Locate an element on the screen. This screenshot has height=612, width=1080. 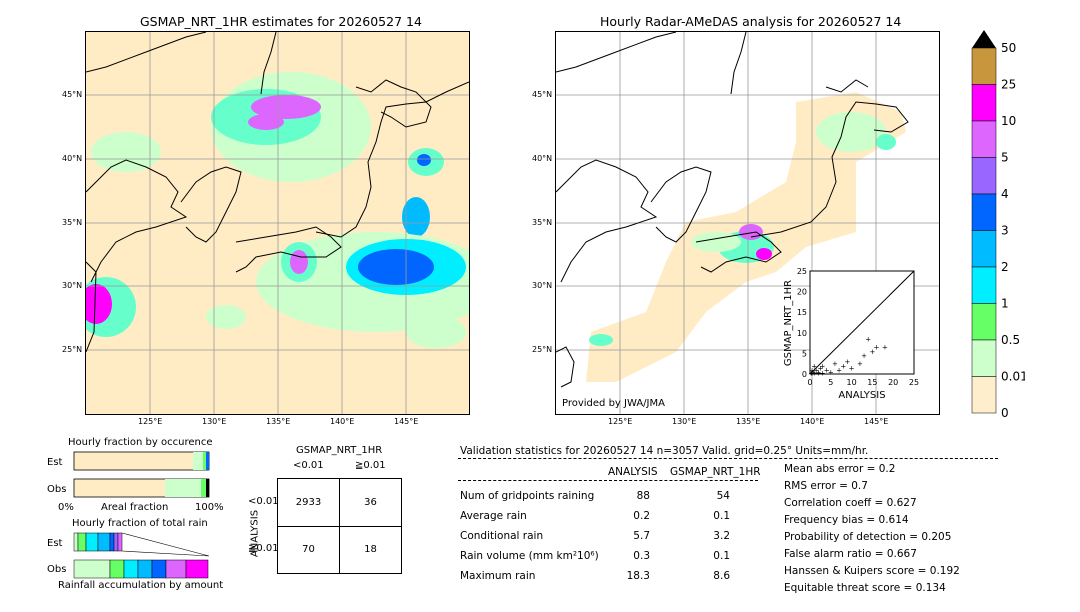
score-mae: Mean abs error = 0.2 is located at coordinates (840, 469).